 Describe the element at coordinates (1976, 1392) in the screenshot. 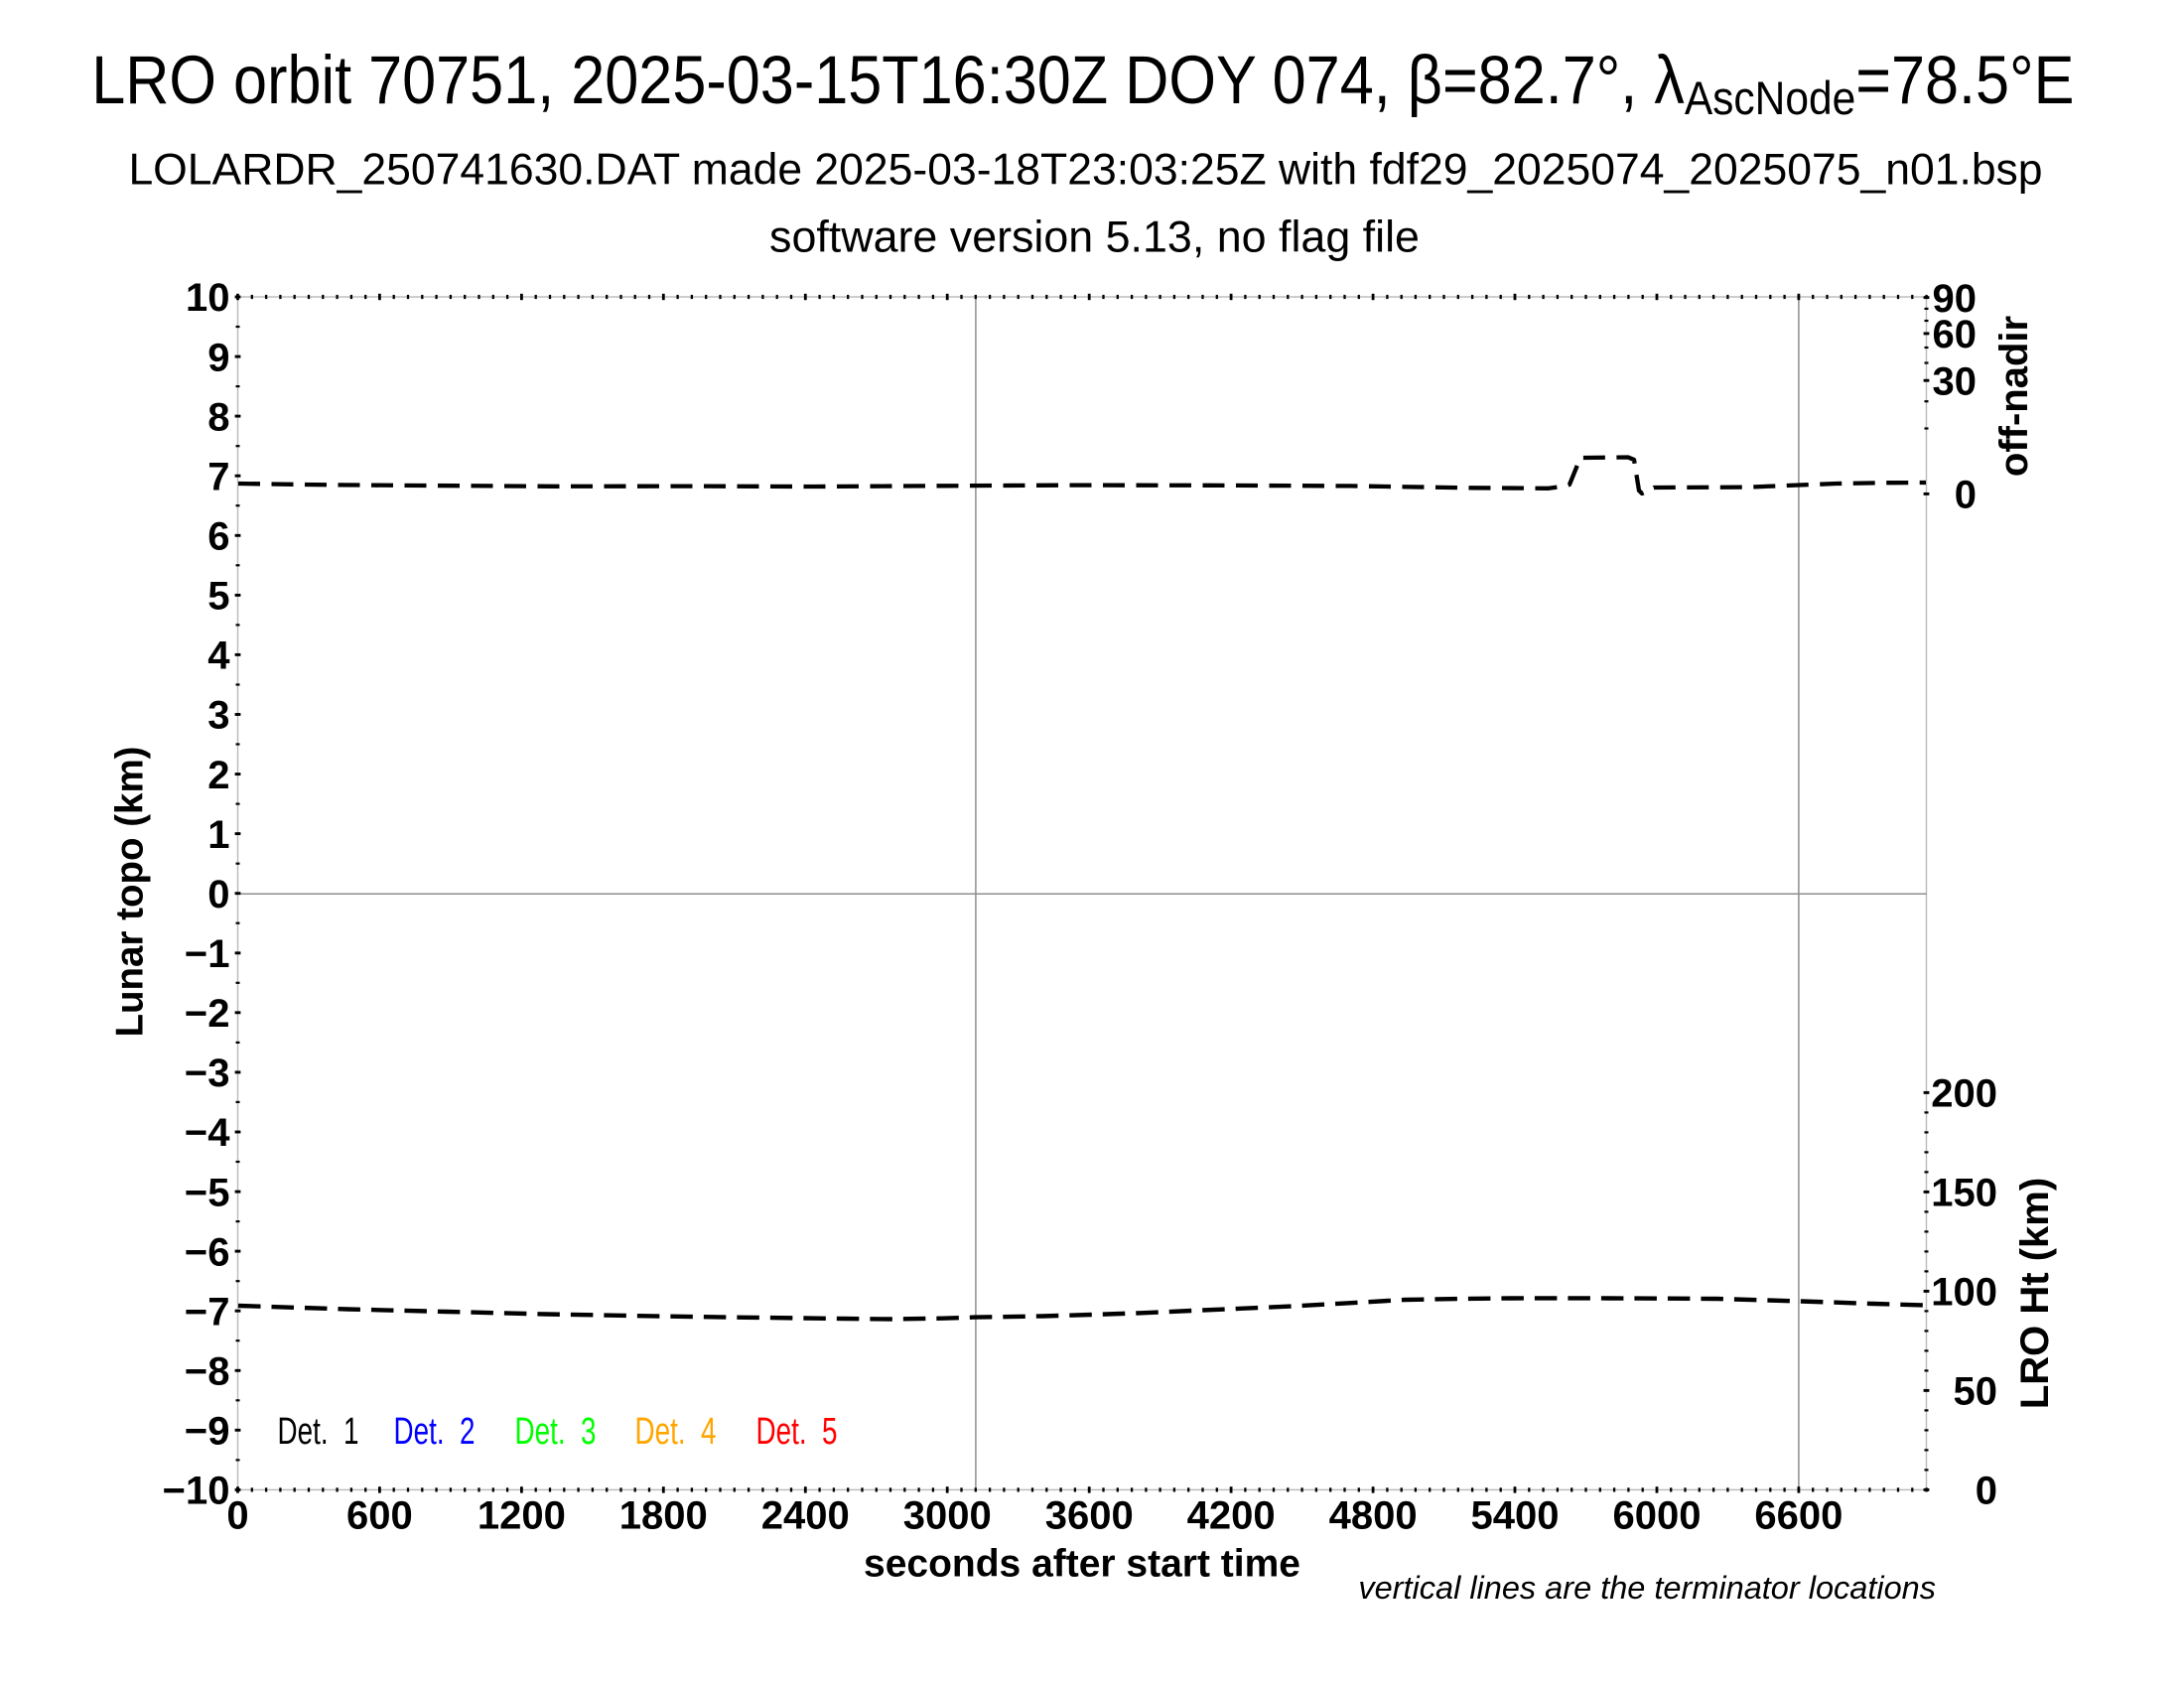

I see `svg-text: 50` at that location.